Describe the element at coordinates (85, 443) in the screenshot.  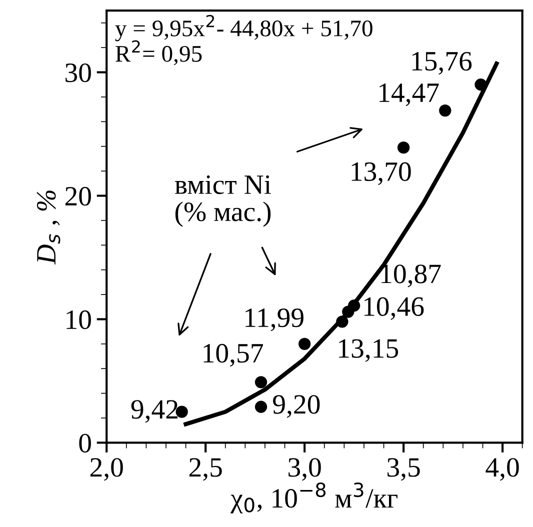
I see `y-tick-label: 0` at that location.